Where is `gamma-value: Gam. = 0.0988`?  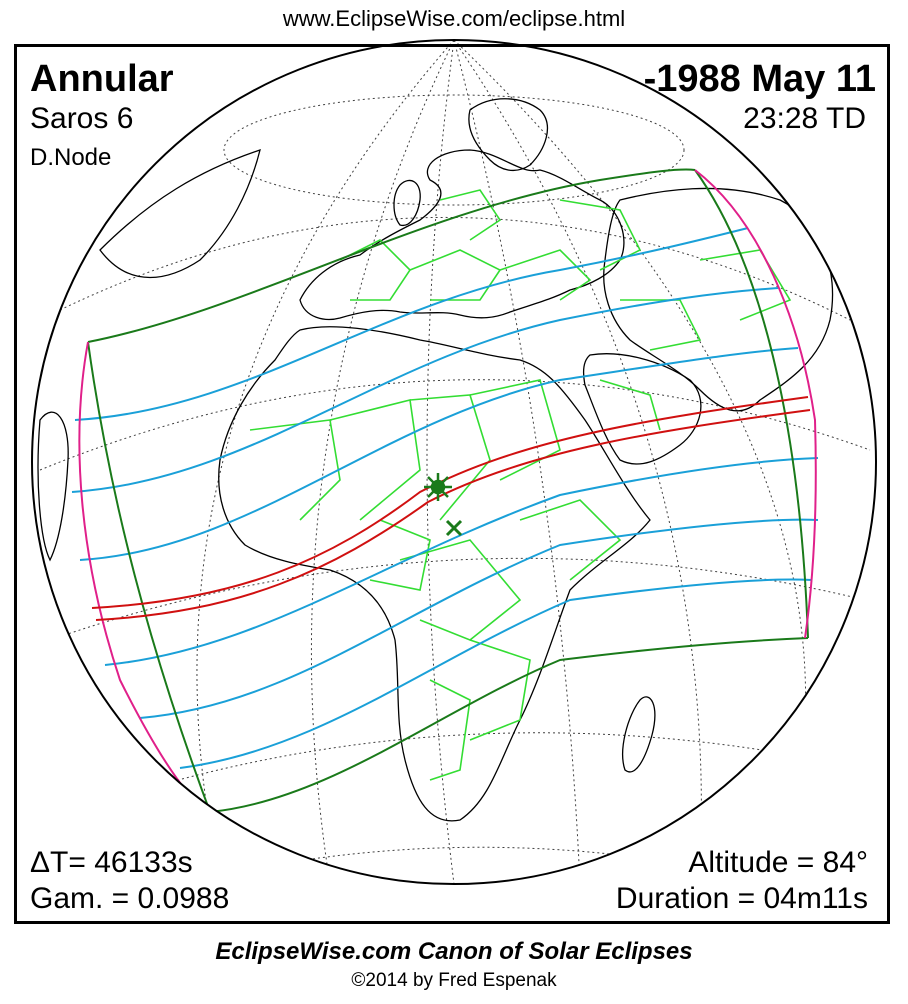 gamma-value: Gam. = 0.0988 is located at coordinates (130, 898).